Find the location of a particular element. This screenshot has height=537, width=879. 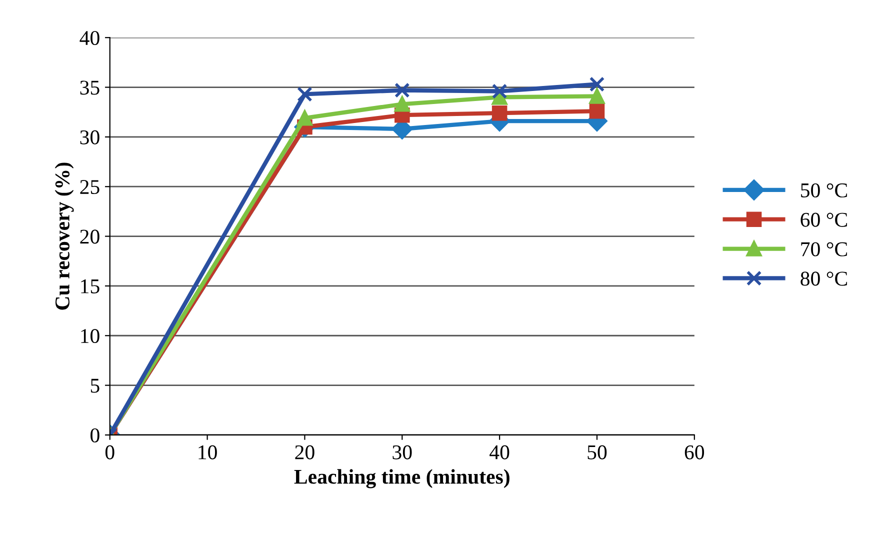

x-axis-title: Leaching time (minutes) is located at coordinates (402, 478).